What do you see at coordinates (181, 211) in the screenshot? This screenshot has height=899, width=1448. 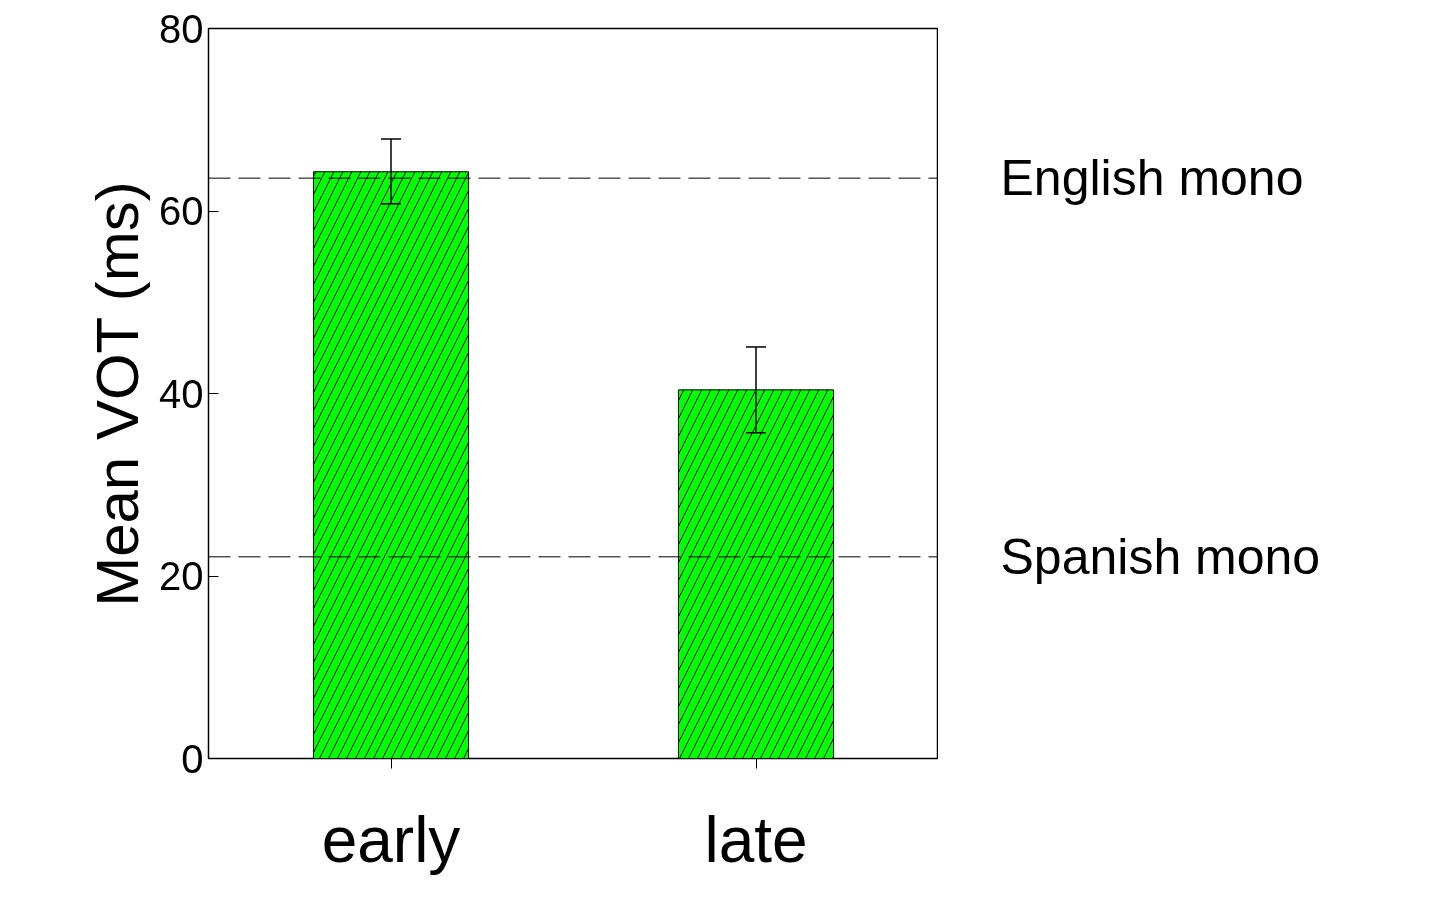 I see `y-tick-label: 60` at bounding box center [181, 211].